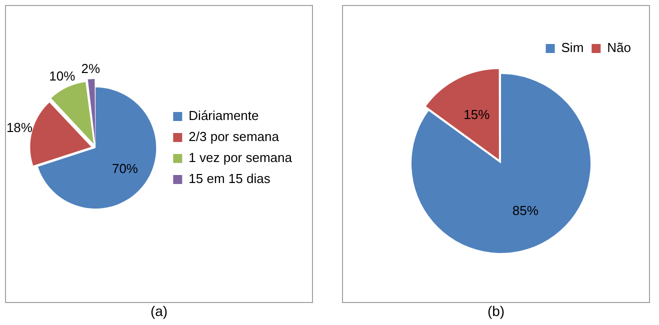  I want to click on text: (b), so click(496, 311).